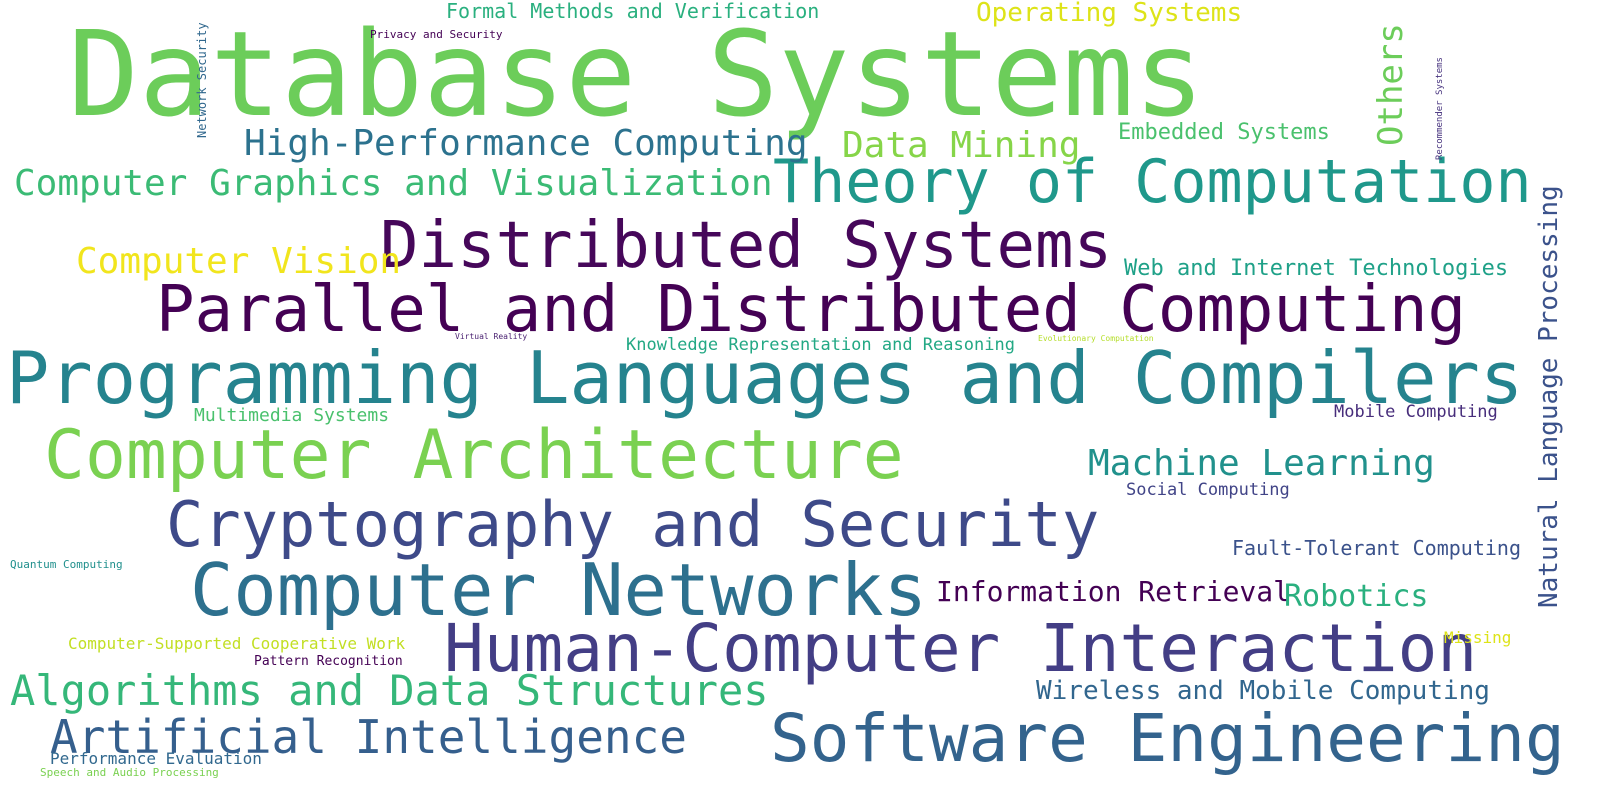 This screenshot has height=800, width=1600. Describe the element at coordinates (1263, 691) in the screenshot. I see `word-wireless-and-mobile-computing: Wireless and Mobile Computing` at that location.